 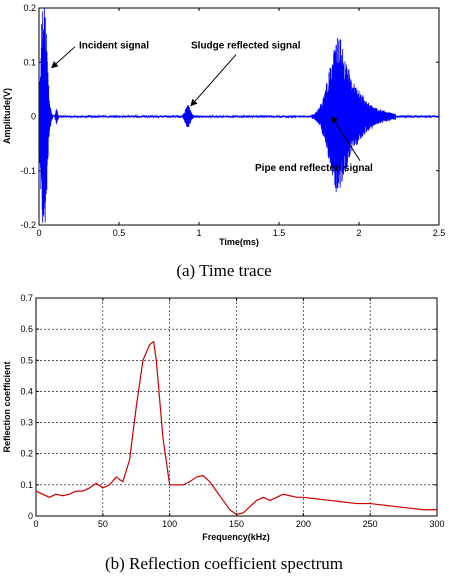 What do you see at coordinates (7, 406) in the screenshot?
I see `y-axis-label-b: Reflection coefficient` at bounding box center [7, 406].